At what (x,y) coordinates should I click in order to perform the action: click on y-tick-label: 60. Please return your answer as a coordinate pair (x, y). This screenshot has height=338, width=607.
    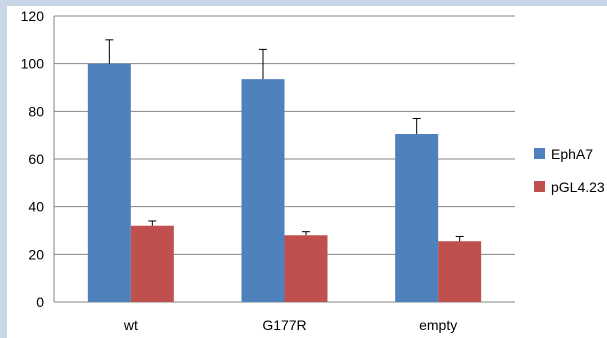
    Looking at the image, I should click on (36, 159).